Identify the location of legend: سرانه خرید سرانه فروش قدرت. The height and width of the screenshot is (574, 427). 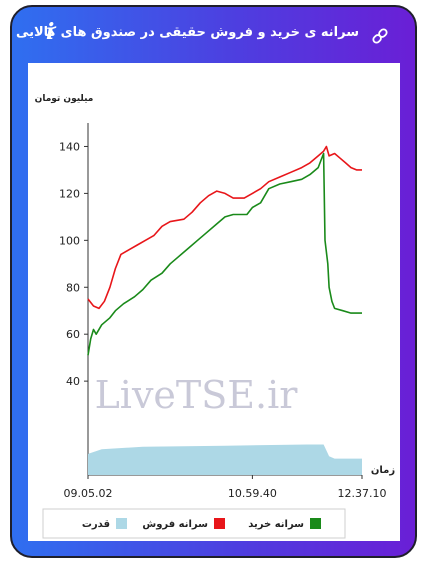
(194, 523).